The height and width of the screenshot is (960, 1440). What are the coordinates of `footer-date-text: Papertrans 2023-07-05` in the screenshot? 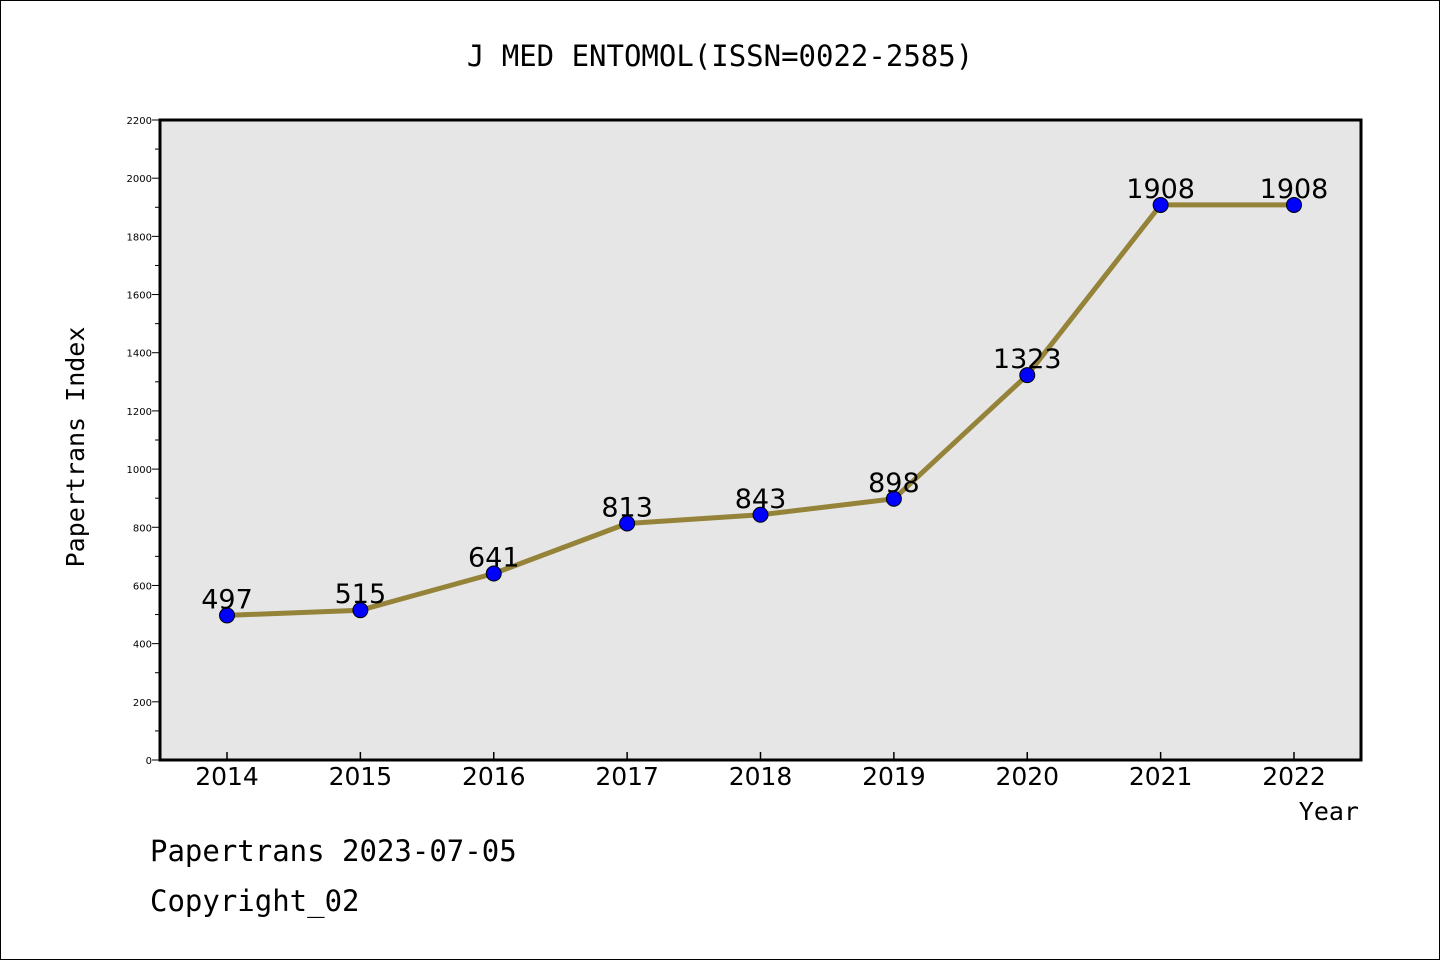 It's located at (333, 851).